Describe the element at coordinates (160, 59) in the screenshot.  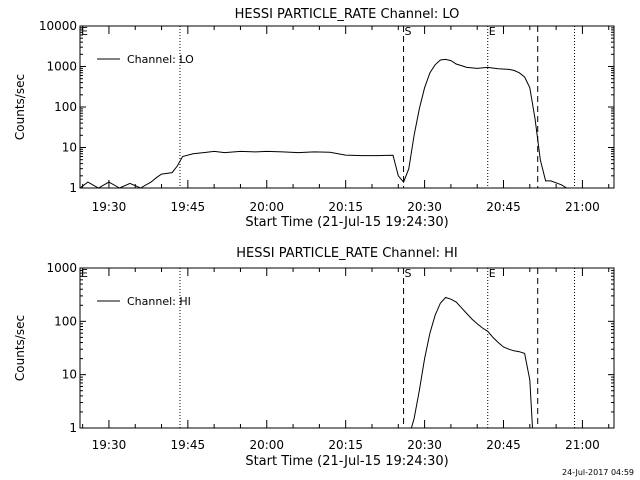
I see `legend-label: Channel: LO` at that location.